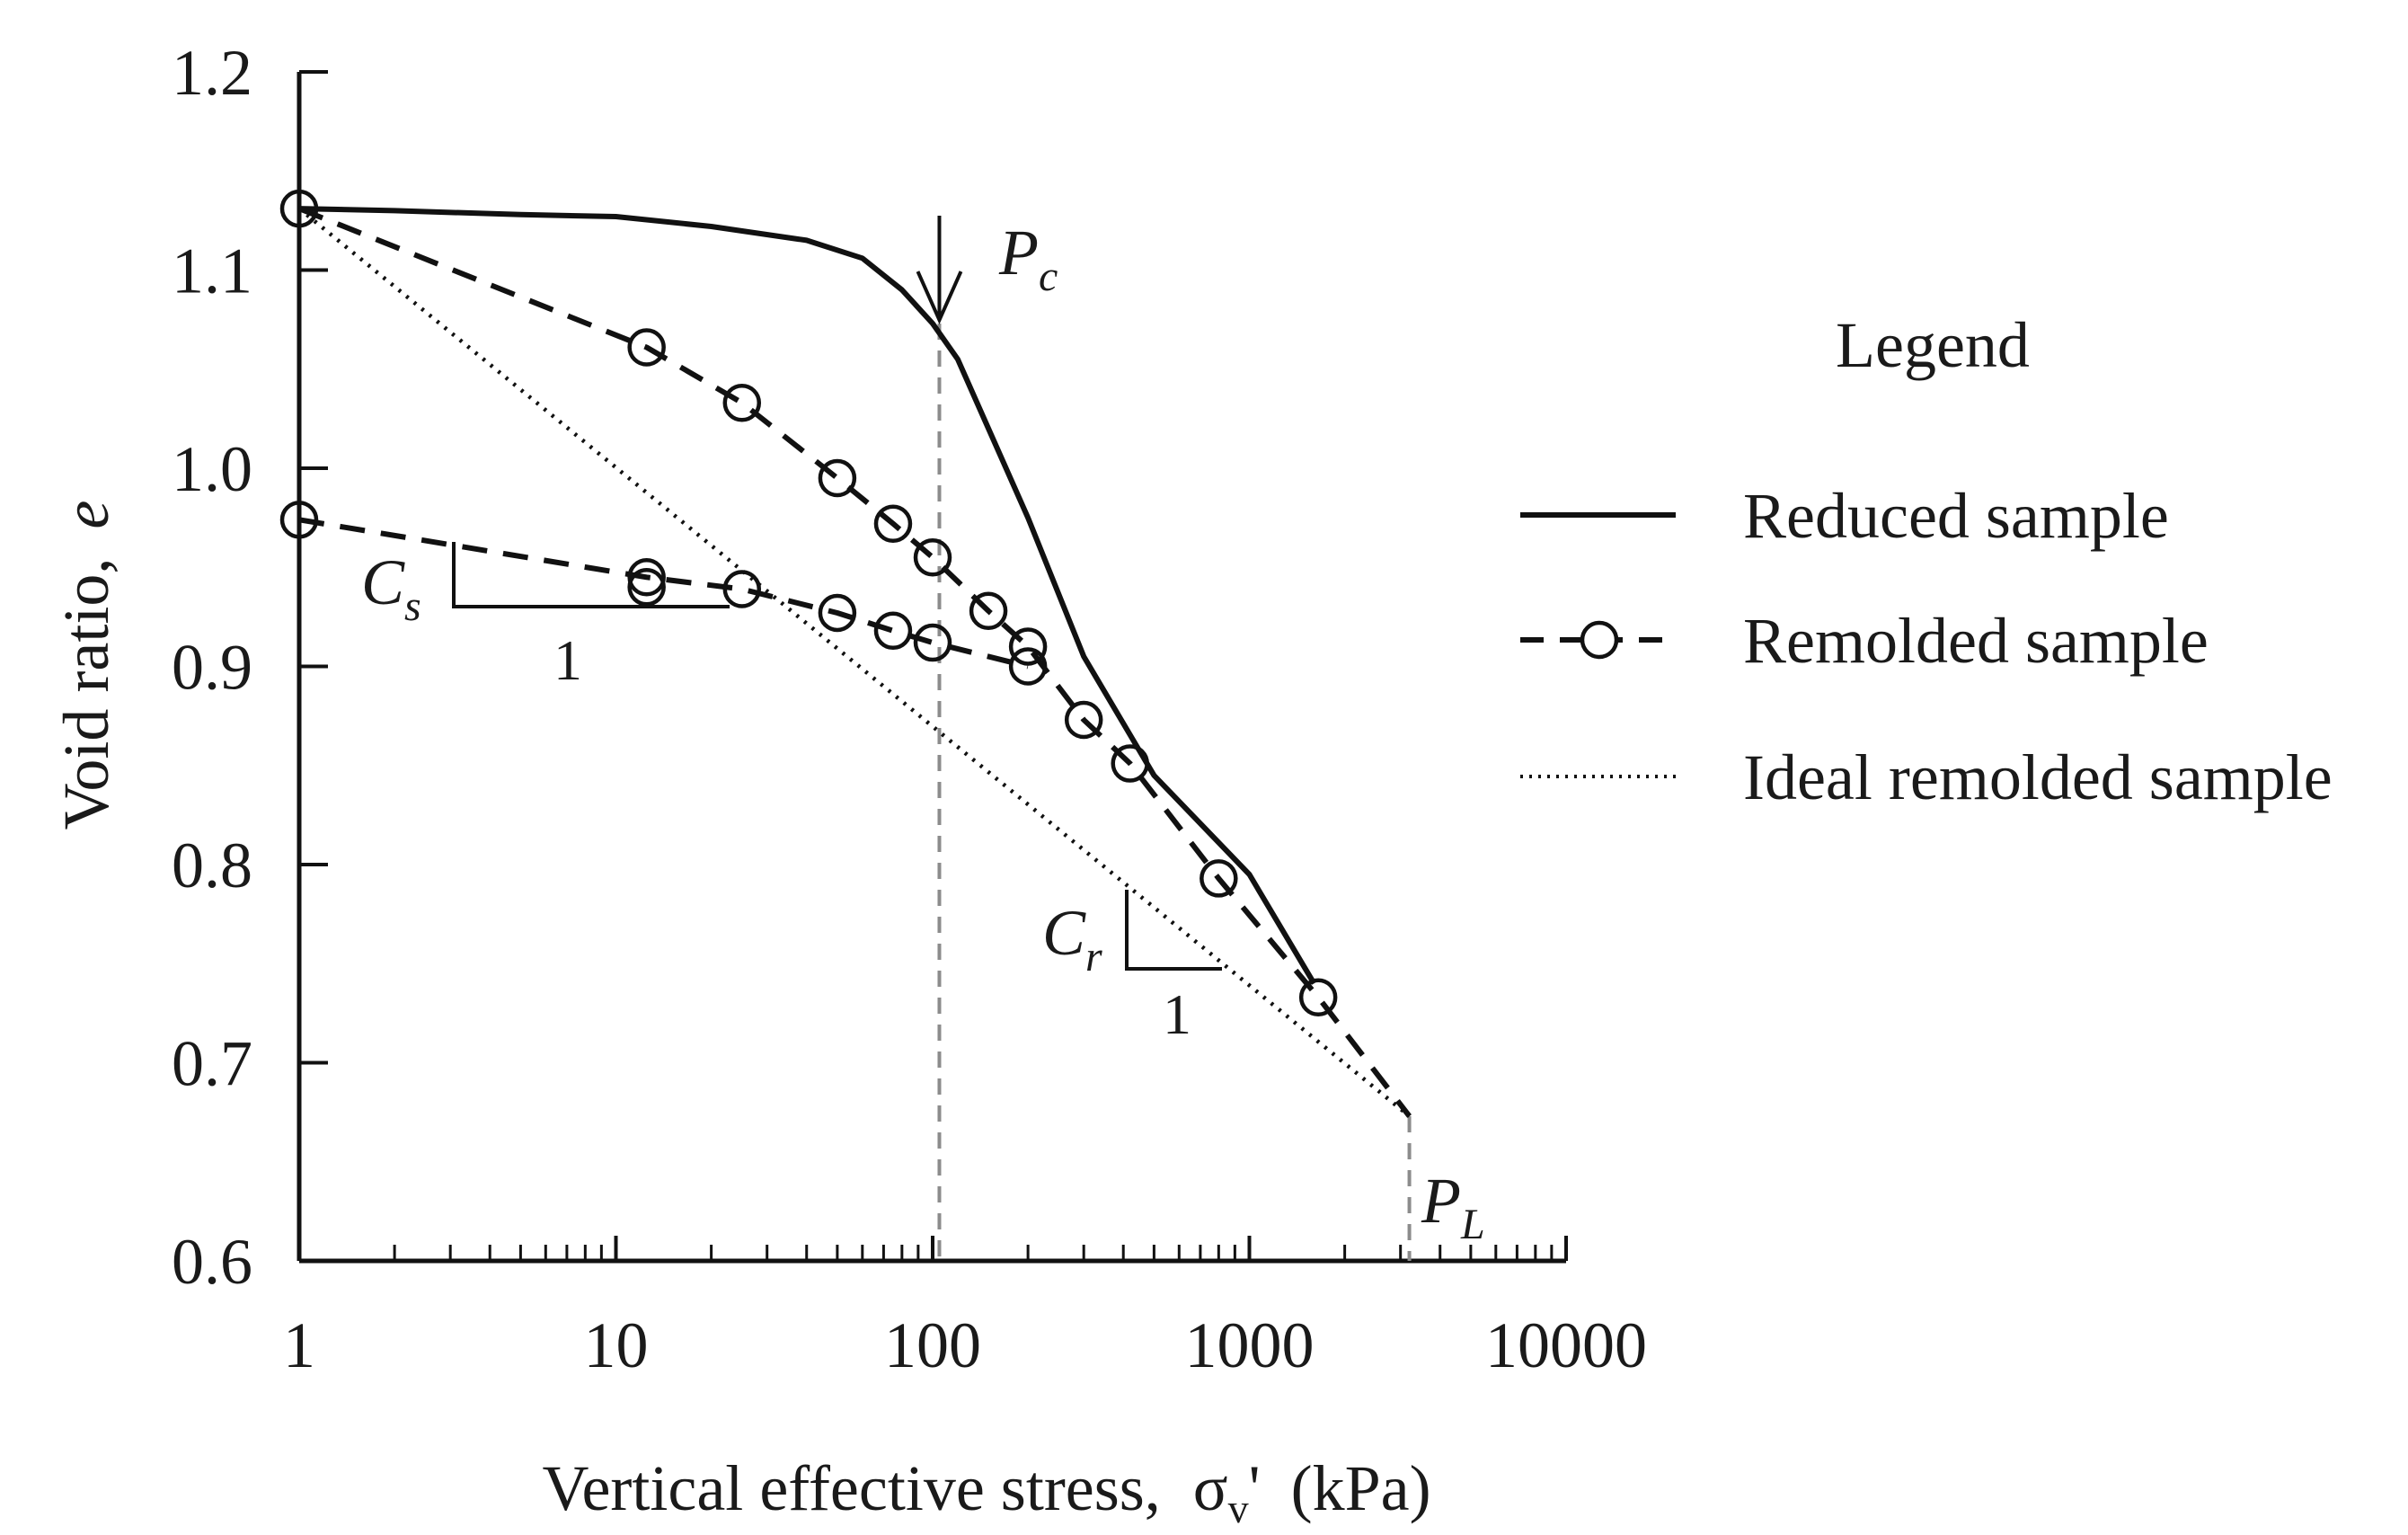 Image resolution: width=2408 pixels, height=1535 pixels. I want to click on pl-annotation: PL, so click(1453, 1206).